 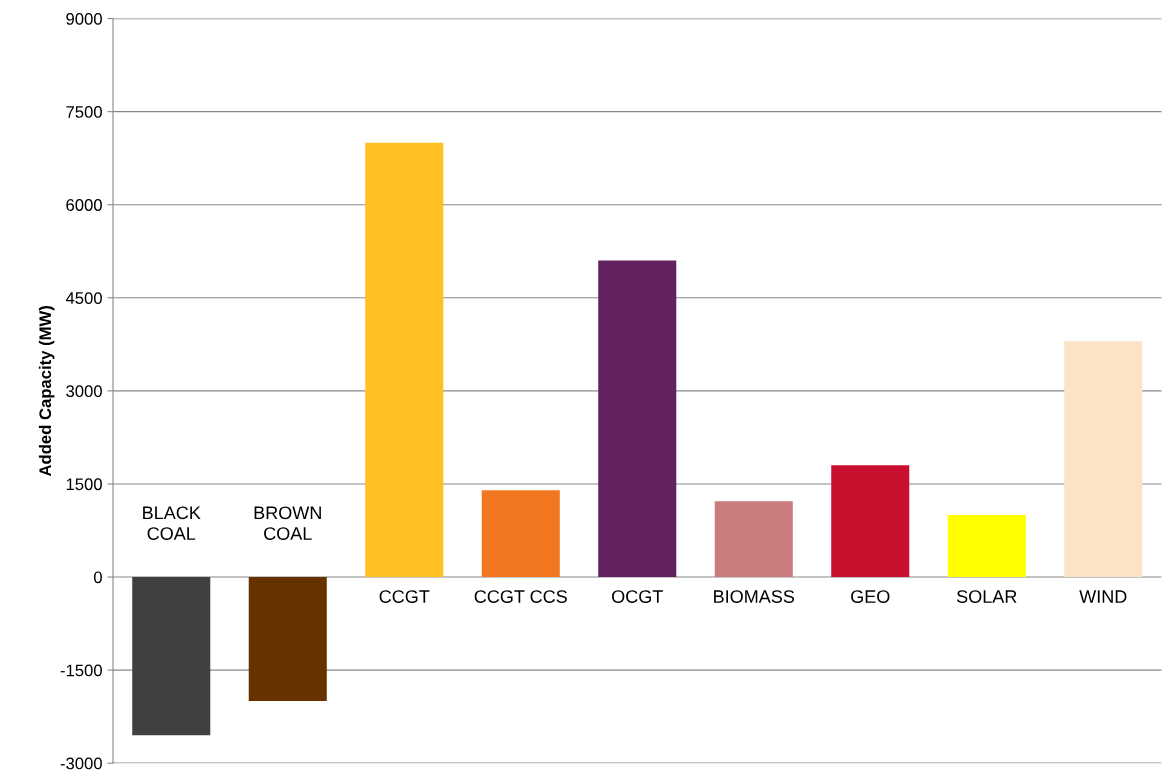 I want to click on x-tick-label: OCGT, so click(x=637, y=596).